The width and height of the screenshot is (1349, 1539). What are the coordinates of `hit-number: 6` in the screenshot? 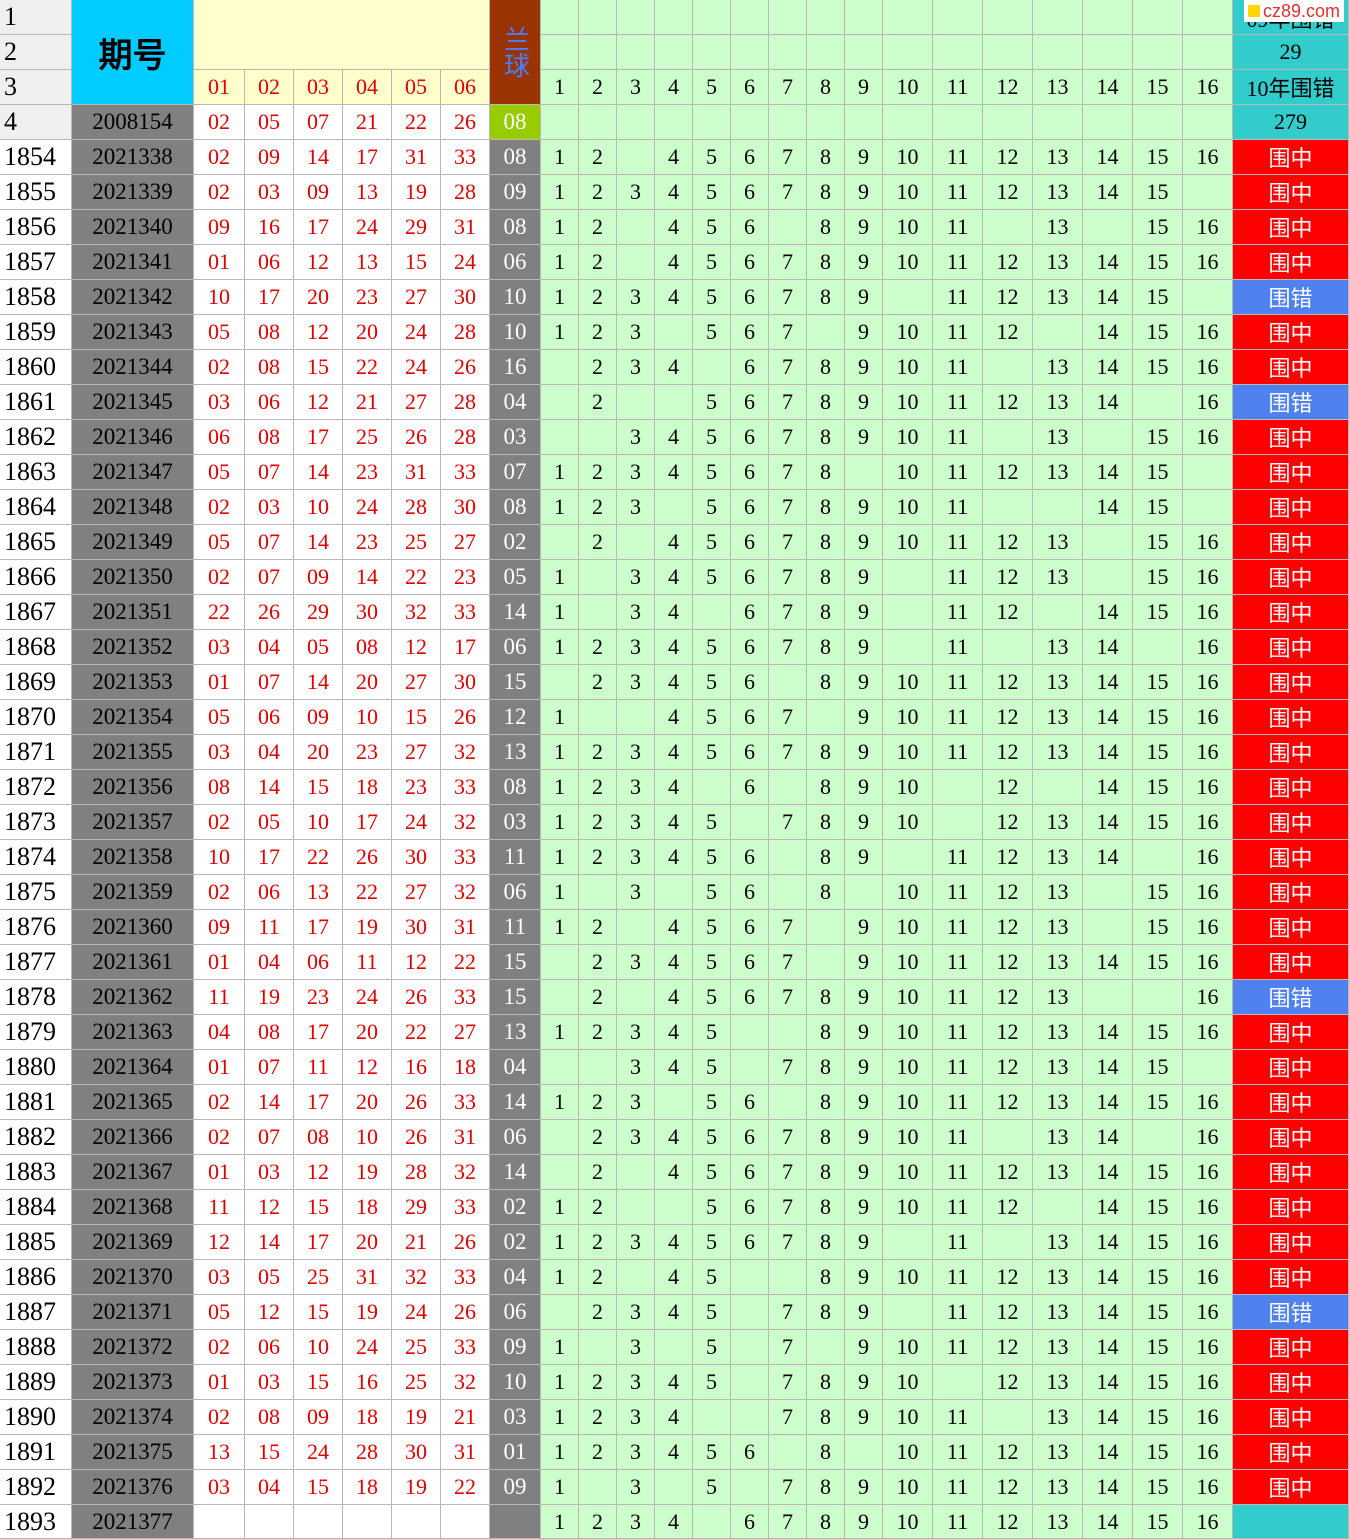 It's located at (750, 367).